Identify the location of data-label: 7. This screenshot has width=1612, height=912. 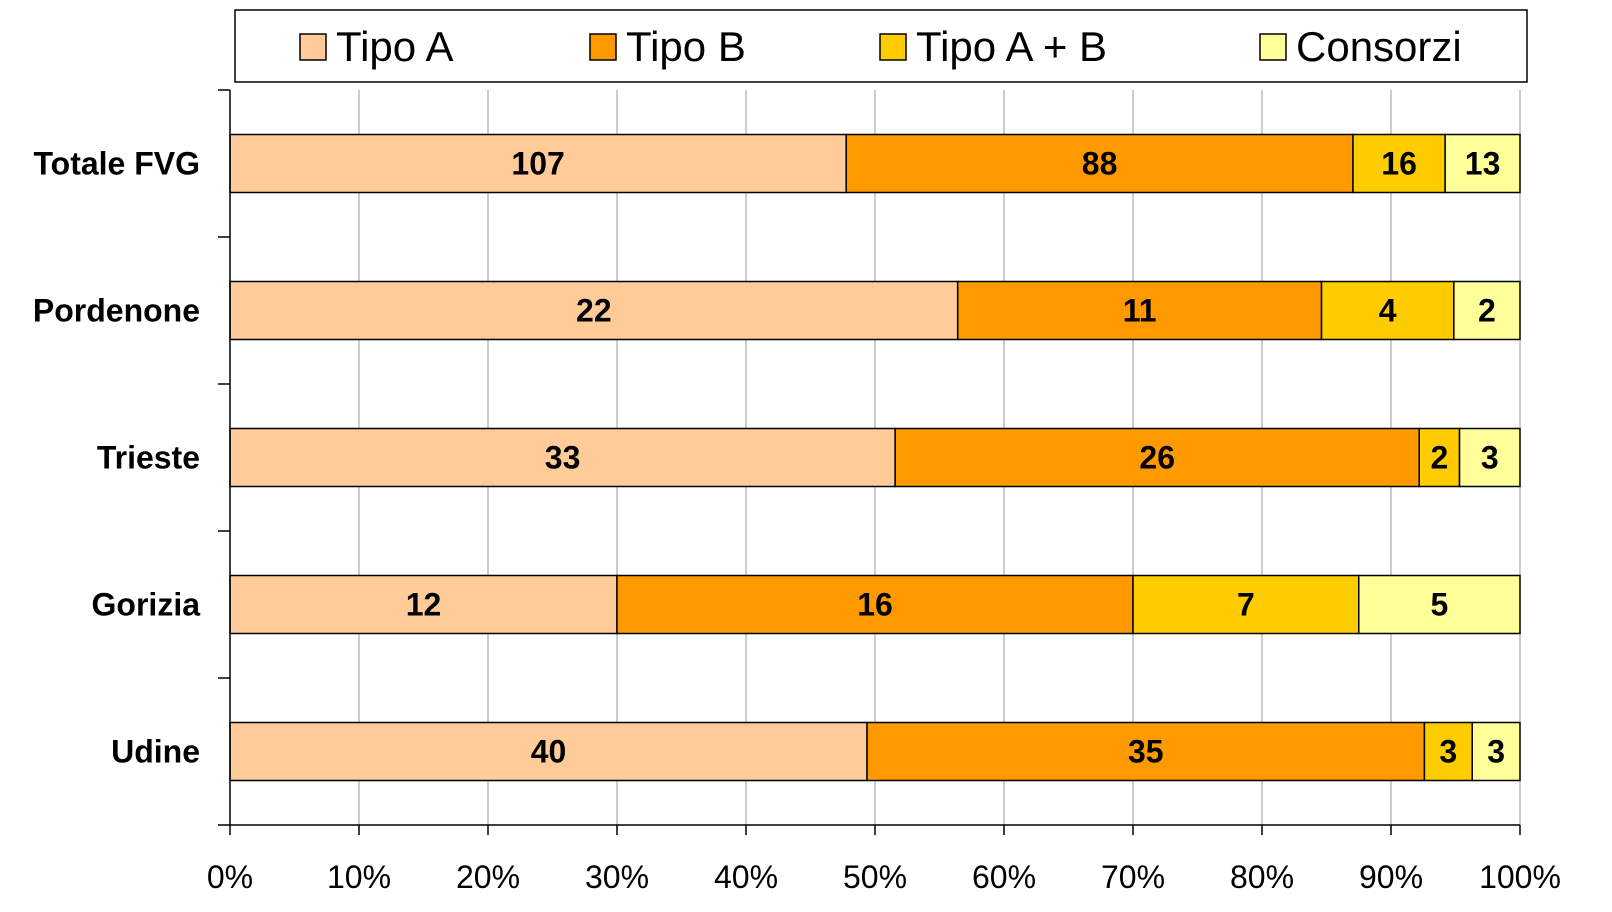
(1246, 605).